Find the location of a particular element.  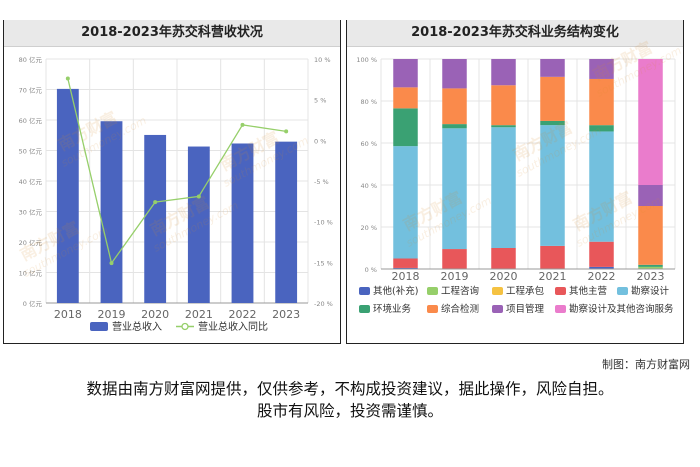

legend-label: 环境业务 is located at coordinates (392, 309).